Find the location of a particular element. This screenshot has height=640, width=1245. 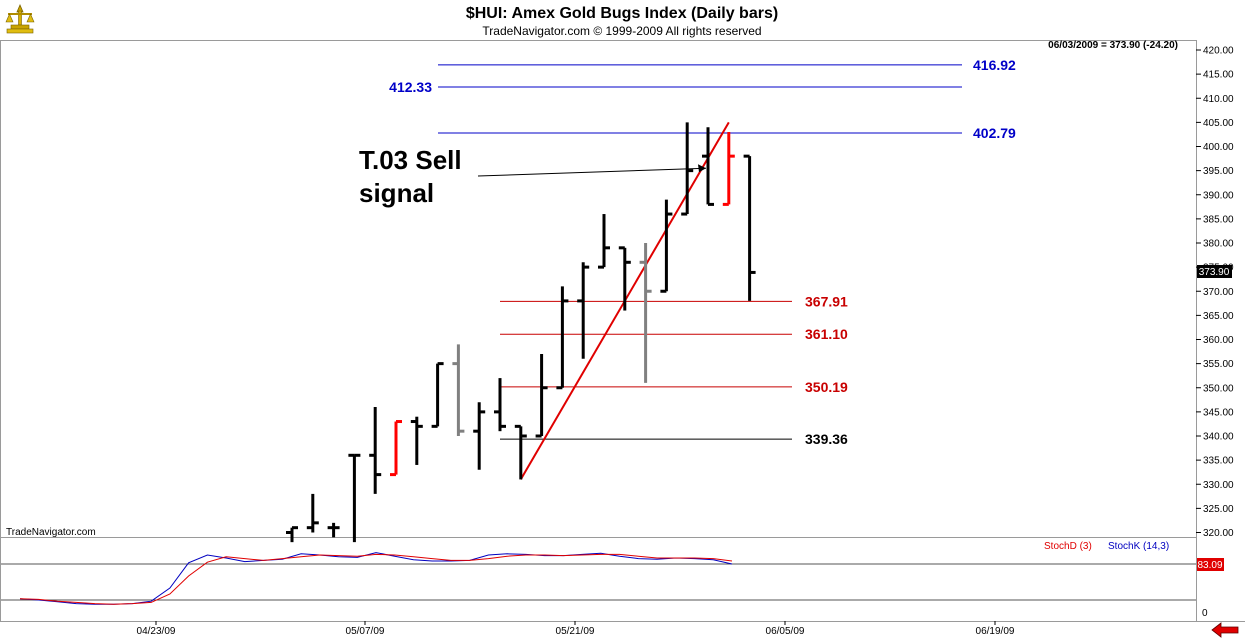

price-tick-label: 380.00 is located at coordinates (1218, 244).